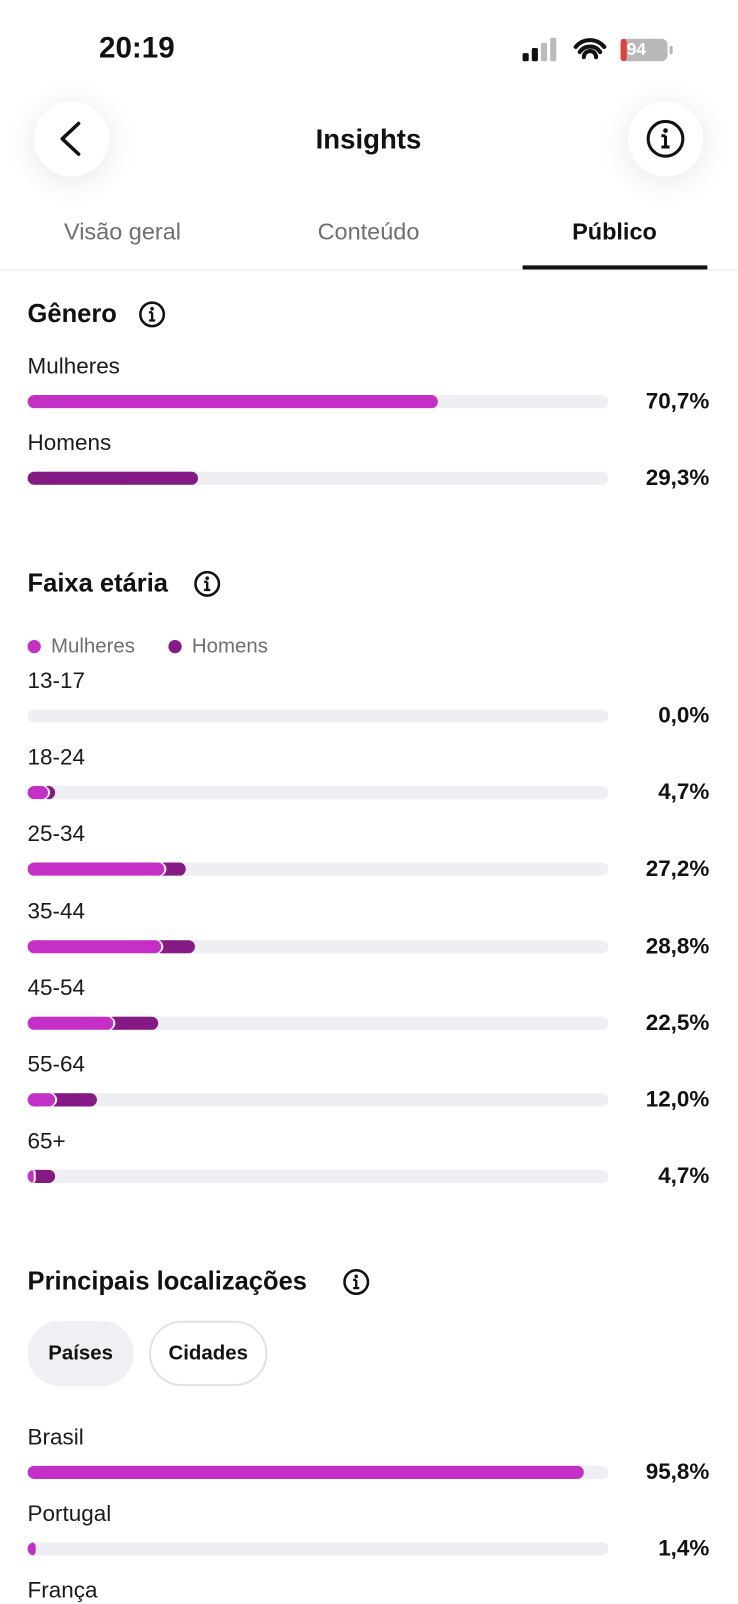 The height and width of the screenshot is (1604, 738). I want to click on legend-label: Homens, so click(229, 646).